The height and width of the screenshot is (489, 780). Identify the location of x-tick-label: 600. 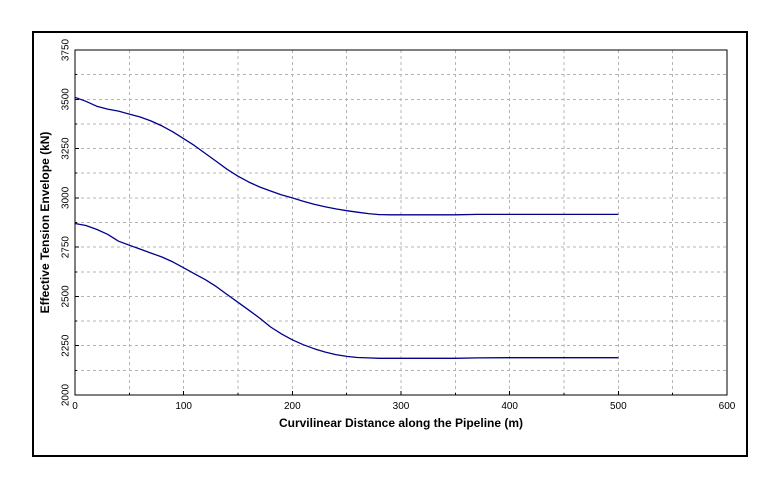
(727, 406).